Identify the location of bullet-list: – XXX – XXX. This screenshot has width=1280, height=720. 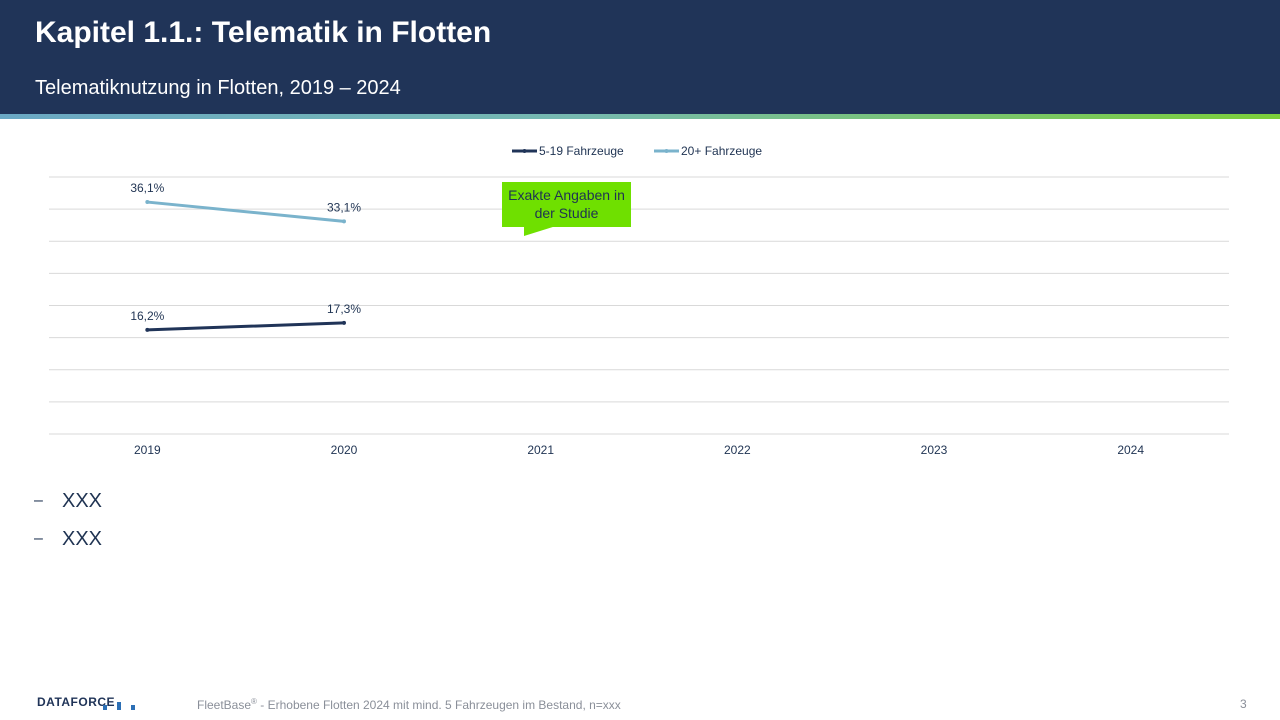
(68, 520).